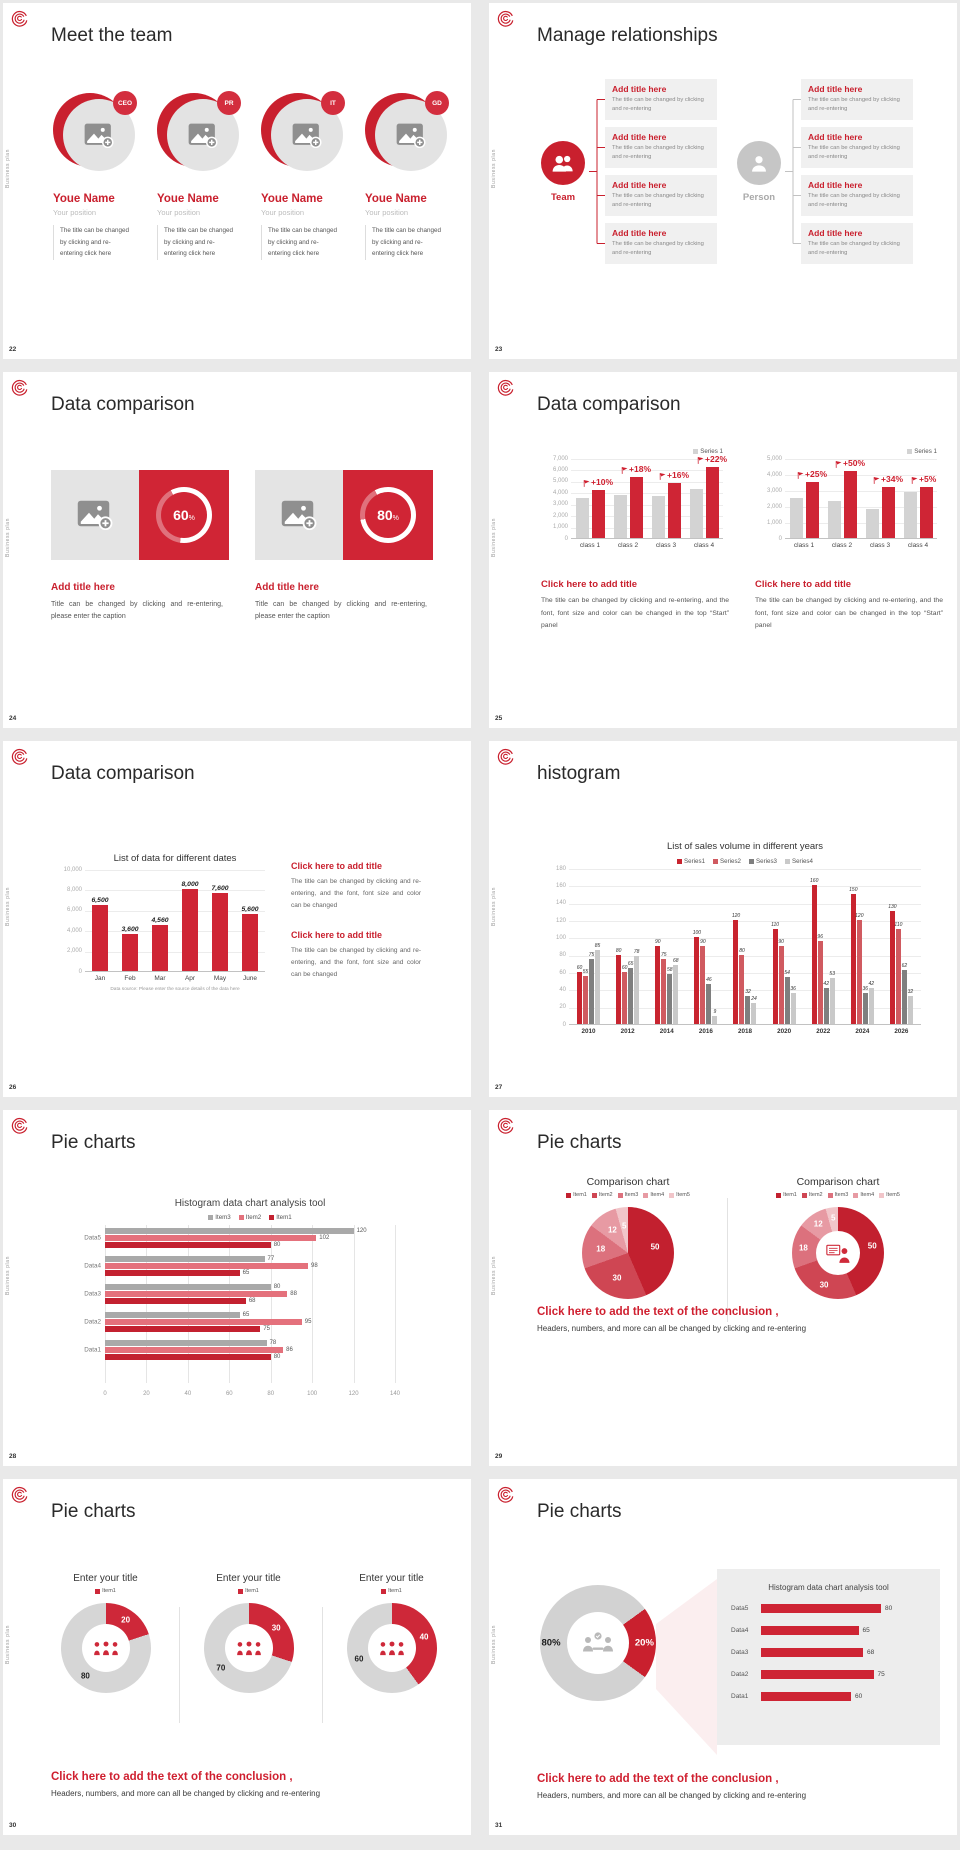  What do you see at coordinates (700, 461) in the screenshot?
I see `flag-icon` at bounding box center [700, 461].